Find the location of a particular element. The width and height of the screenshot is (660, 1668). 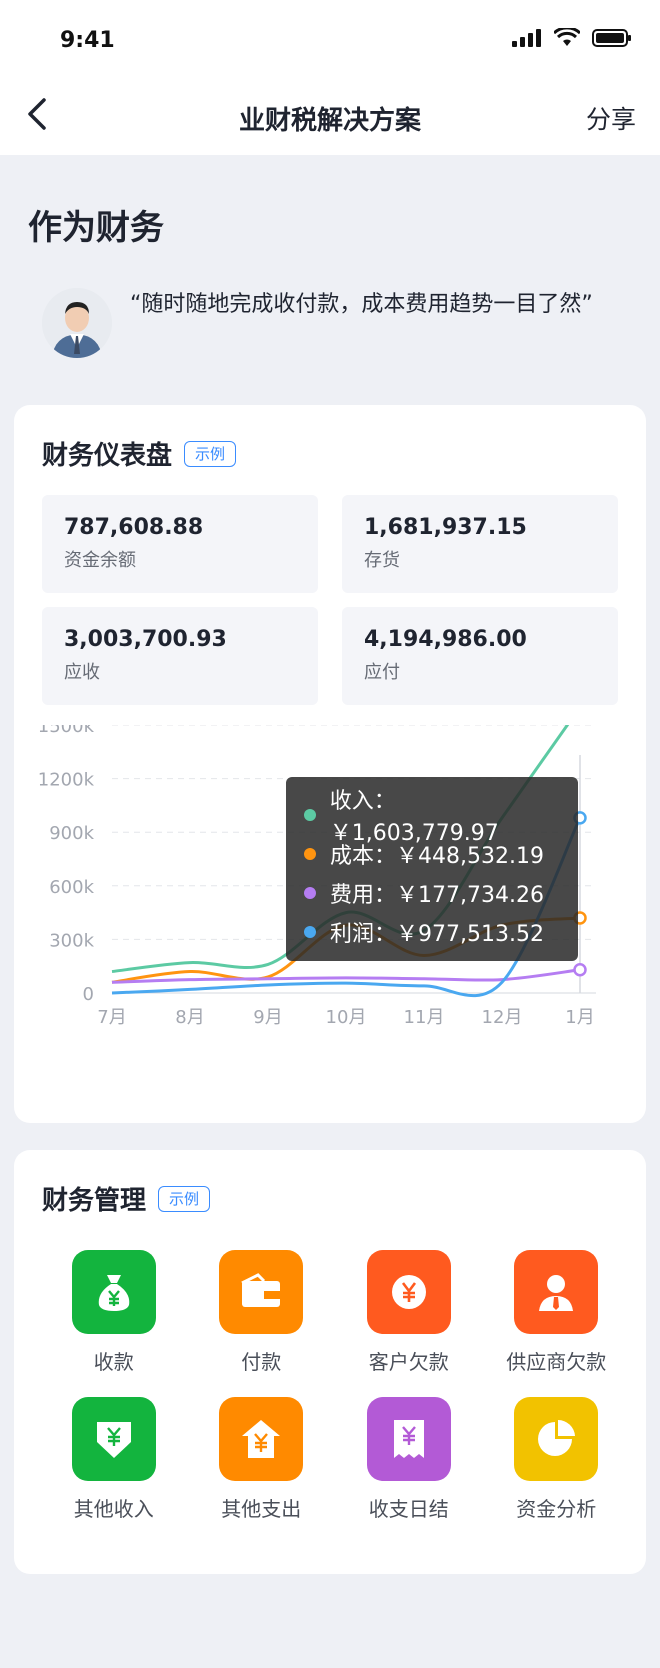

y-tick-label: 1500k is located at coordinates (66, 731).